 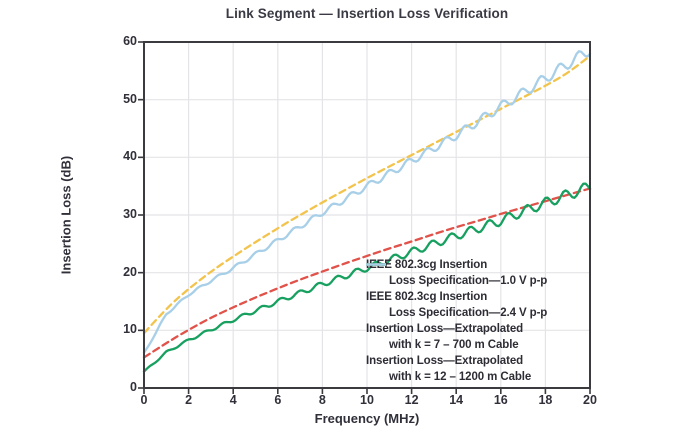 I want to click on x-tick-label-20: 20, so click(x=590, y=400).